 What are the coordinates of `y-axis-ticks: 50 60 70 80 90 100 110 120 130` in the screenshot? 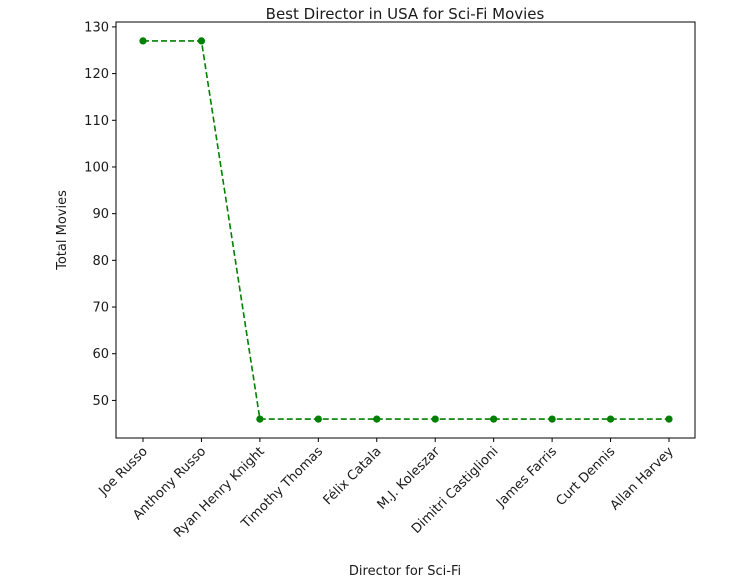 It's located at (100, 214).